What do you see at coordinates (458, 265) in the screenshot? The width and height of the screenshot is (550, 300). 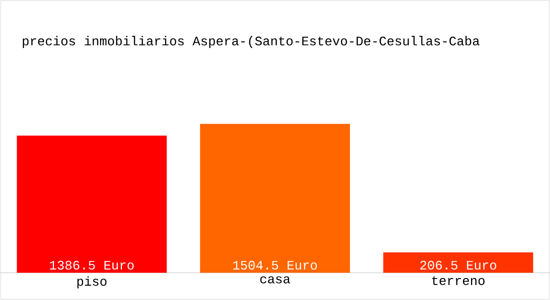 I see `data-label: 206.5 Euro` at bounding box center [458, 265].